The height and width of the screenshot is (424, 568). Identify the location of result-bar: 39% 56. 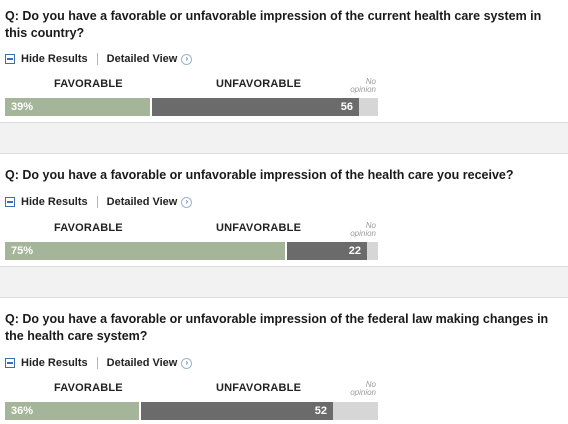
(191, 107).